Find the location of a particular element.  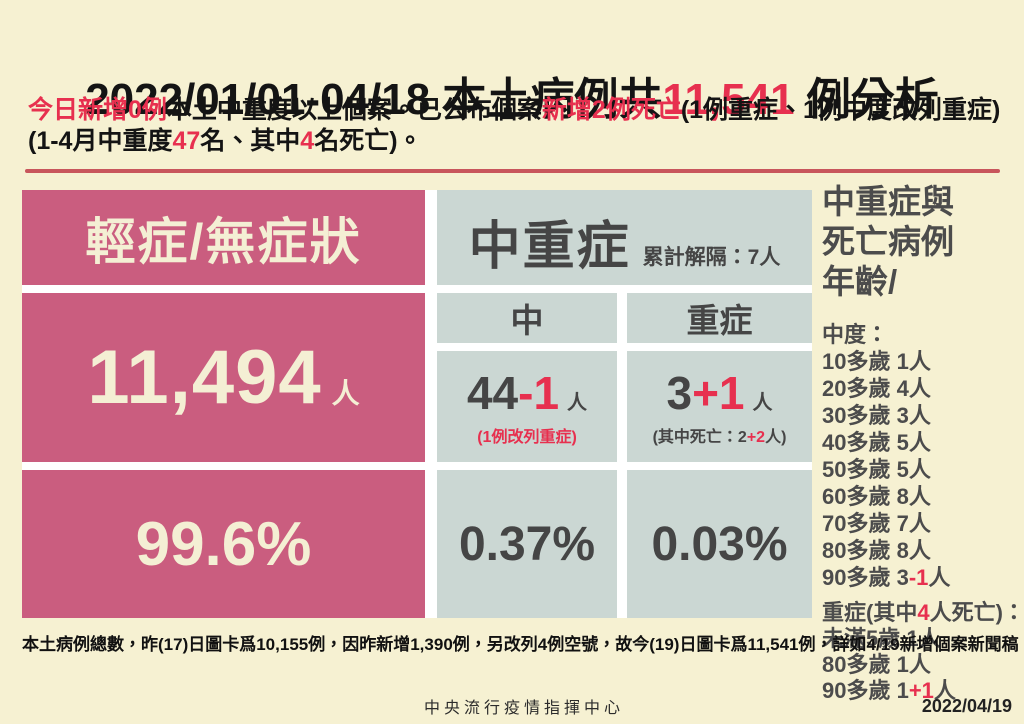

list-item: 40多歲 5人 is located at coordinates (876, 442).